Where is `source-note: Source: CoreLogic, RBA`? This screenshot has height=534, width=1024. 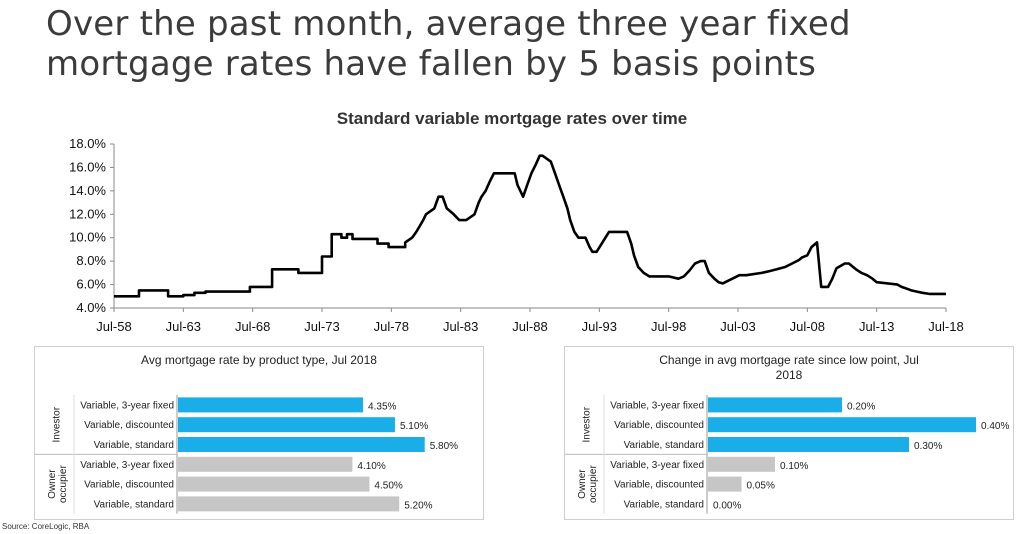
source-note: Source: CoreLogic, RBA is located at coordinates (46, 526).